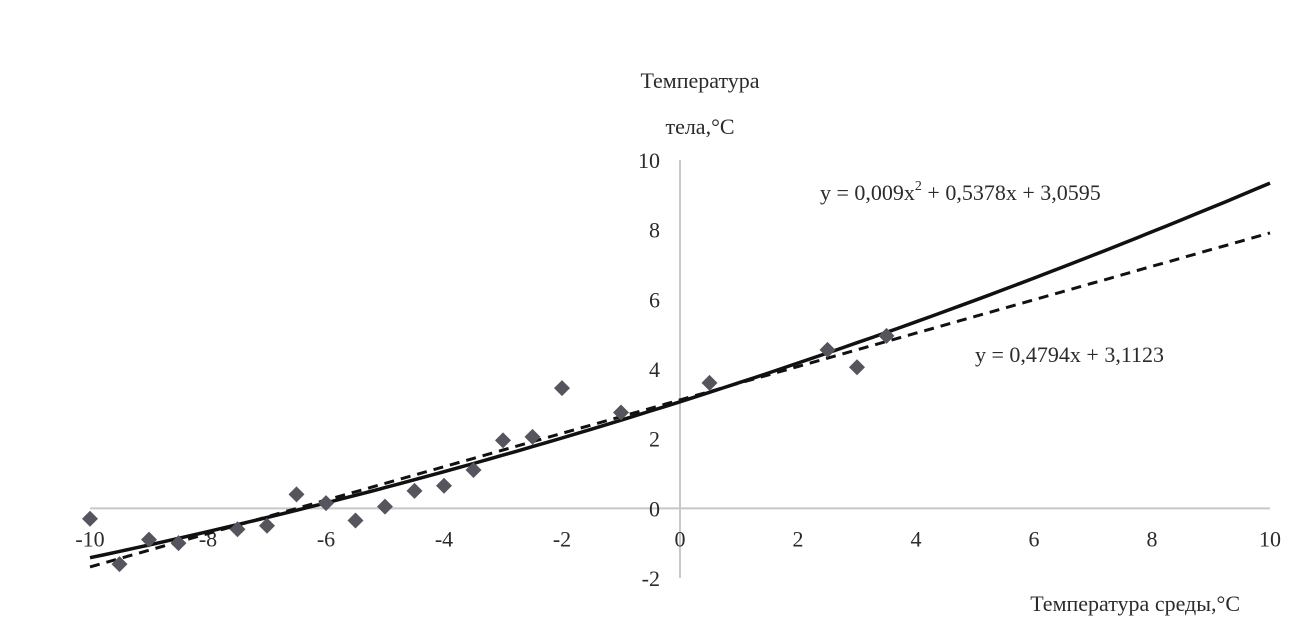 This screenshot has width=1311, height=635. What do you see at coordinates (1152, 538) in the screenshot?
I see `x-tick-label: 8` at bounding box center [1152, 538].